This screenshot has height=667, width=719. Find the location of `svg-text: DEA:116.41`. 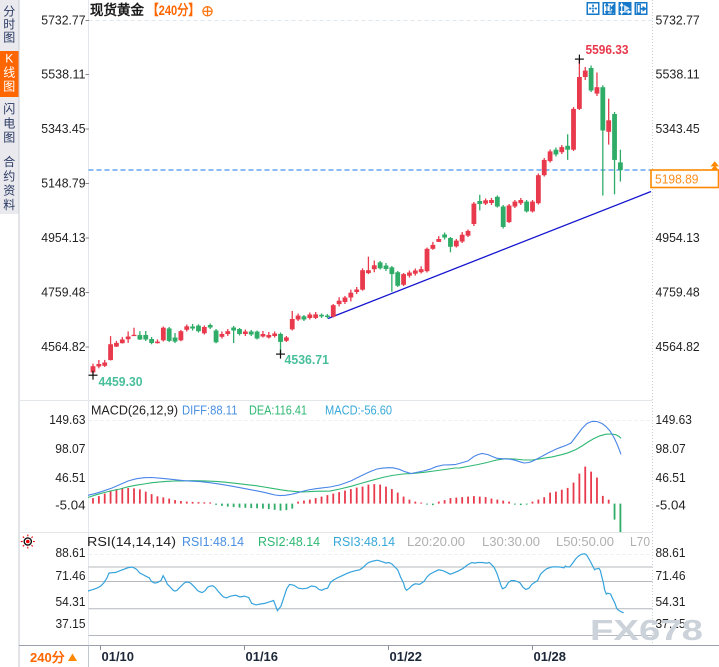

svg-text: DEA:116.41 is located at coordinates (278, 410).